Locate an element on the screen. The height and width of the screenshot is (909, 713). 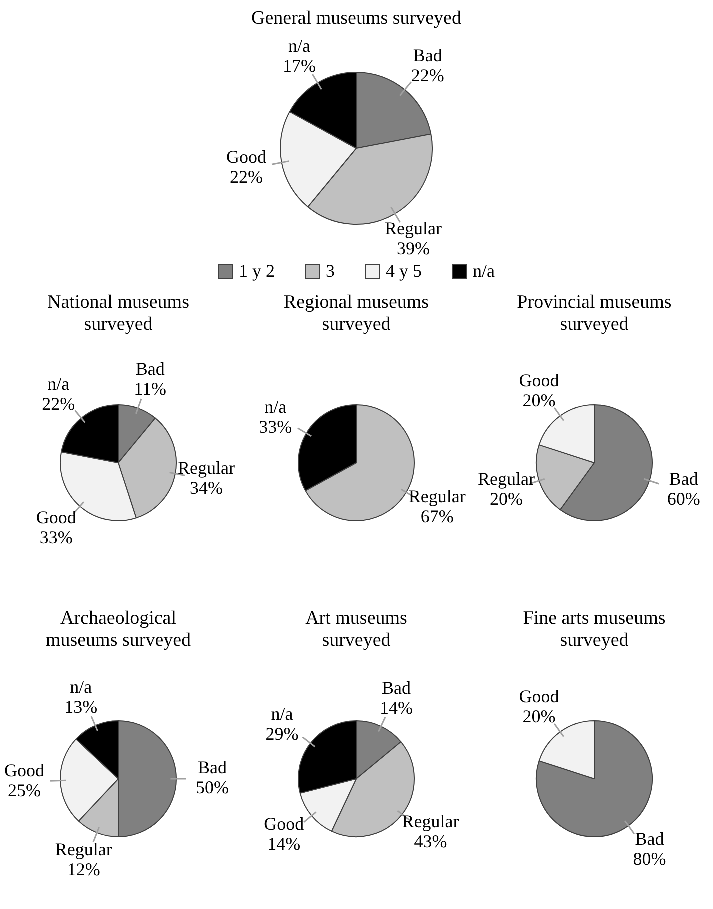
data-label: 34% is located at coordinates (207, 488).